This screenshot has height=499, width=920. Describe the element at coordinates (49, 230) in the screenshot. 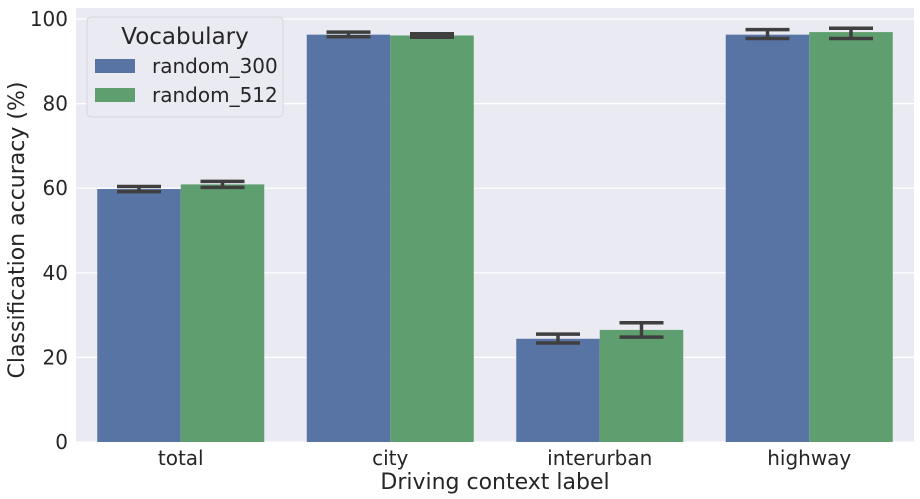

I see `y-axis-ticks: 0 20 40 60 80 100` at that location.